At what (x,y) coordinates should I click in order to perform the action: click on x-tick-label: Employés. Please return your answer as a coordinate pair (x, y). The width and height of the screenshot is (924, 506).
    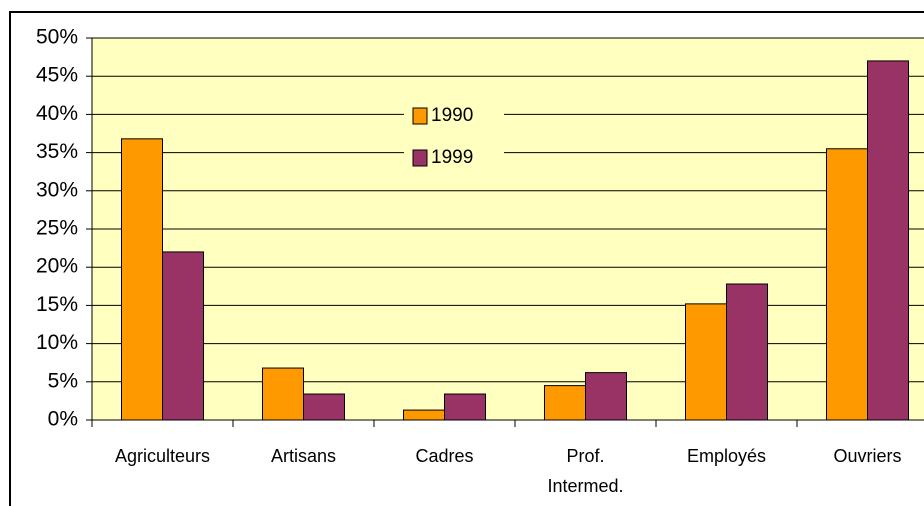
    Looking at the image, I should click on (726, 456).